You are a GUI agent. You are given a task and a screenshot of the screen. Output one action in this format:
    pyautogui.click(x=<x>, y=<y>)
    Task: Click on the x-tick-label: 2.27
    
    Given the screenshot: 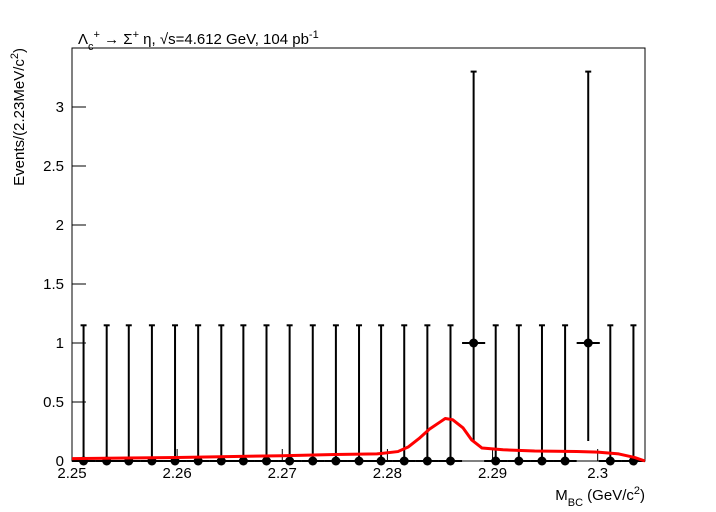 What is the action you would take?
    pyautogui.click(x=282, y=473)
    